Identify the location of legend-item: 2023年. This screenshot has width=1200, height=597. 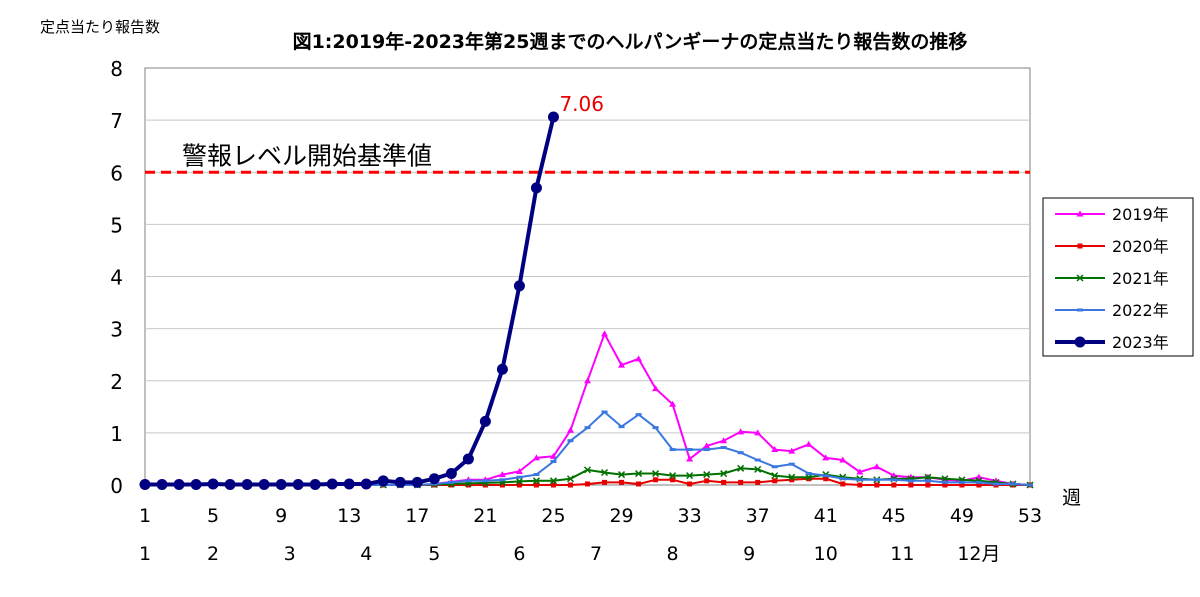
(1112, 342).